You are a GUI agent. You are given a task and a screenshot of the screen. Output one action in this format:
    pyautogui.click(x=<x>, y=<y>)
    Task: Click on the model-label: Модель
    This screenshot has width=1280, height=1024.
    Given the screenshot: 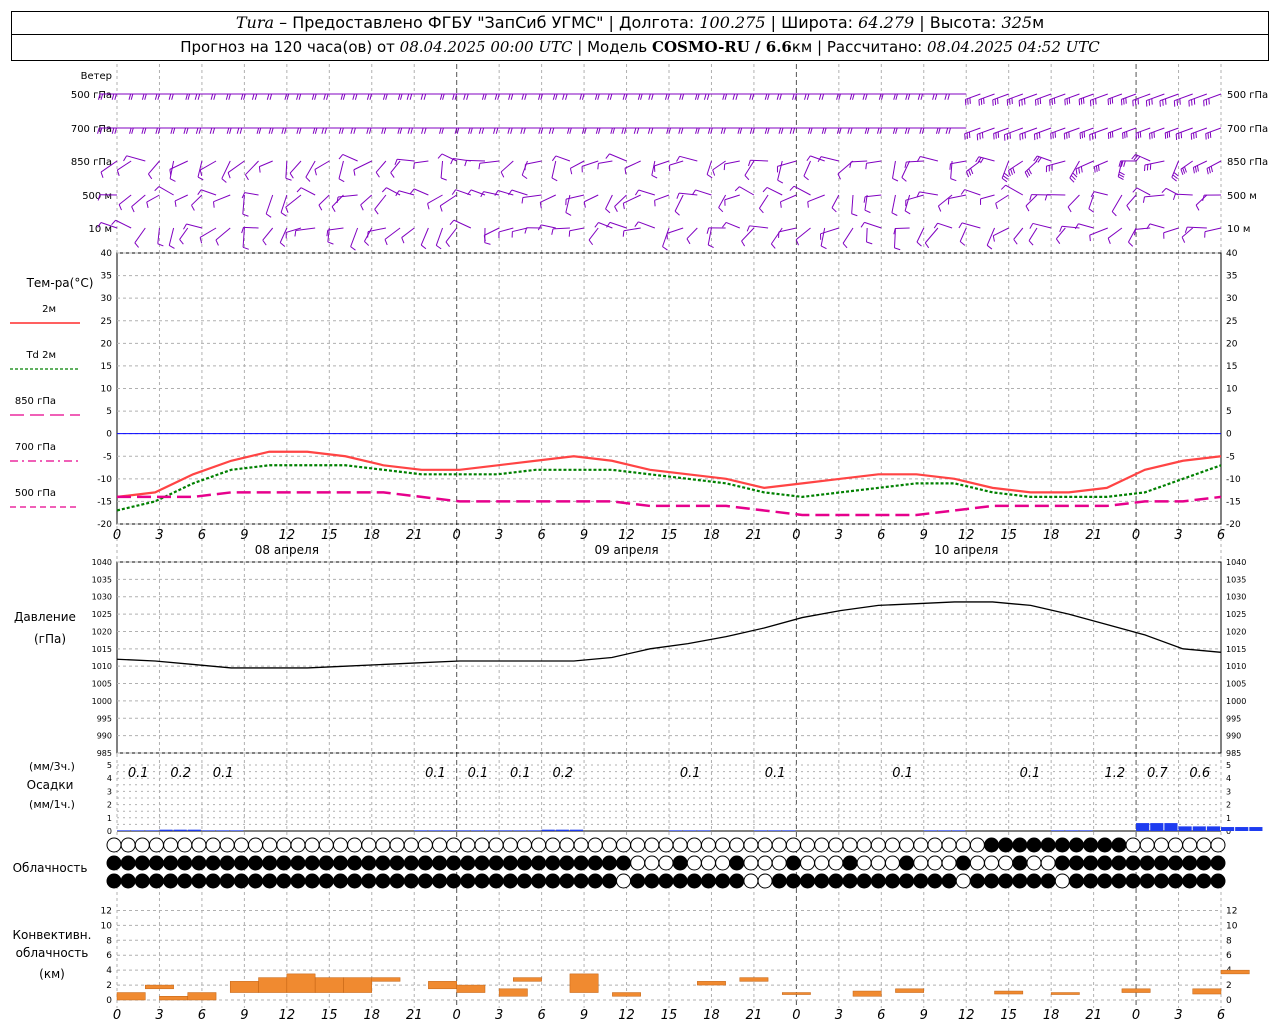 What is the action you would take?
    pyautogui.click(x=617, y=47)
    